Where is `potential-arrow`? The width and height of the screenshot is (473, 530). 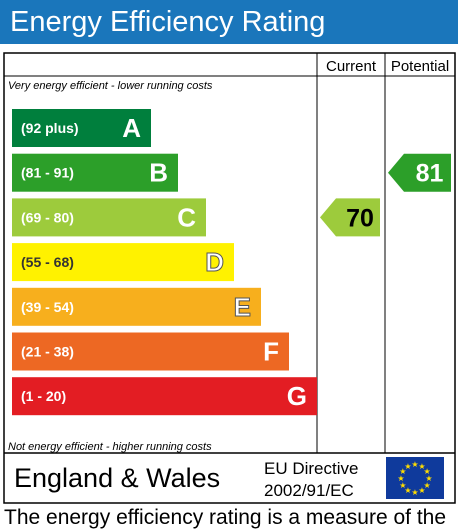
potential-arrow is located at coordinates (419, 172).